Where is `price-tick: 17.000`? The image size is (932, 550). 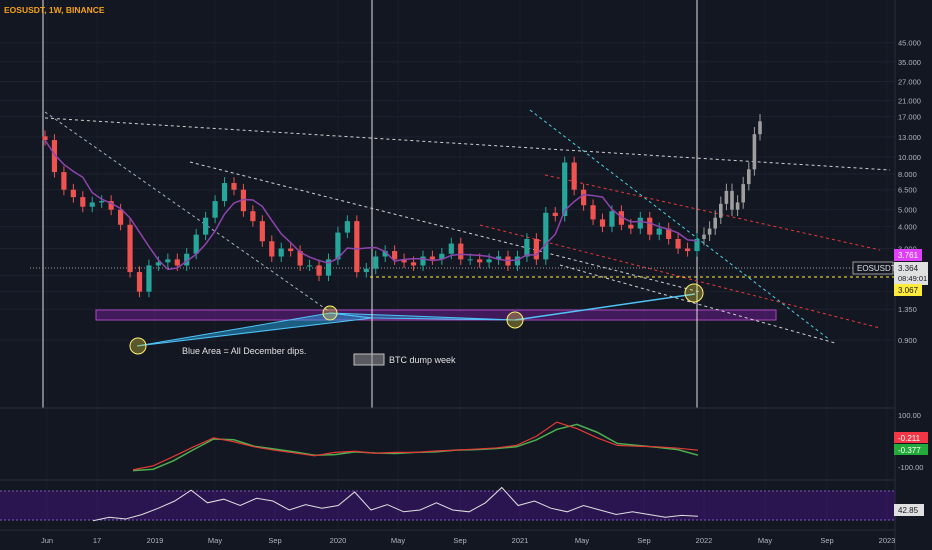 price-tick: 17.000 is located at coordinates (909, 117).